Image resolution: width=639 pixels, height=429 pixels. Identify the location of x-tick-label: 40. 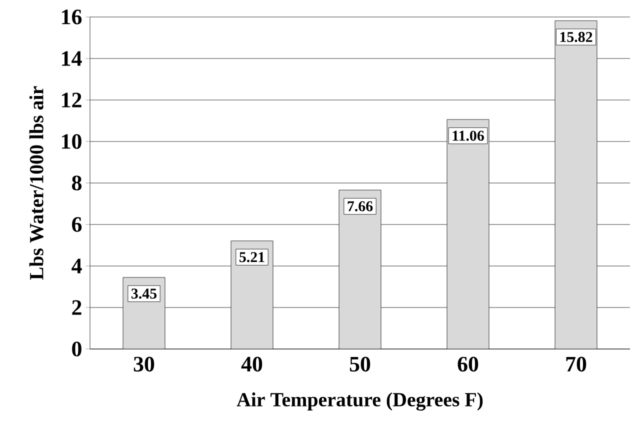
(251, 364).